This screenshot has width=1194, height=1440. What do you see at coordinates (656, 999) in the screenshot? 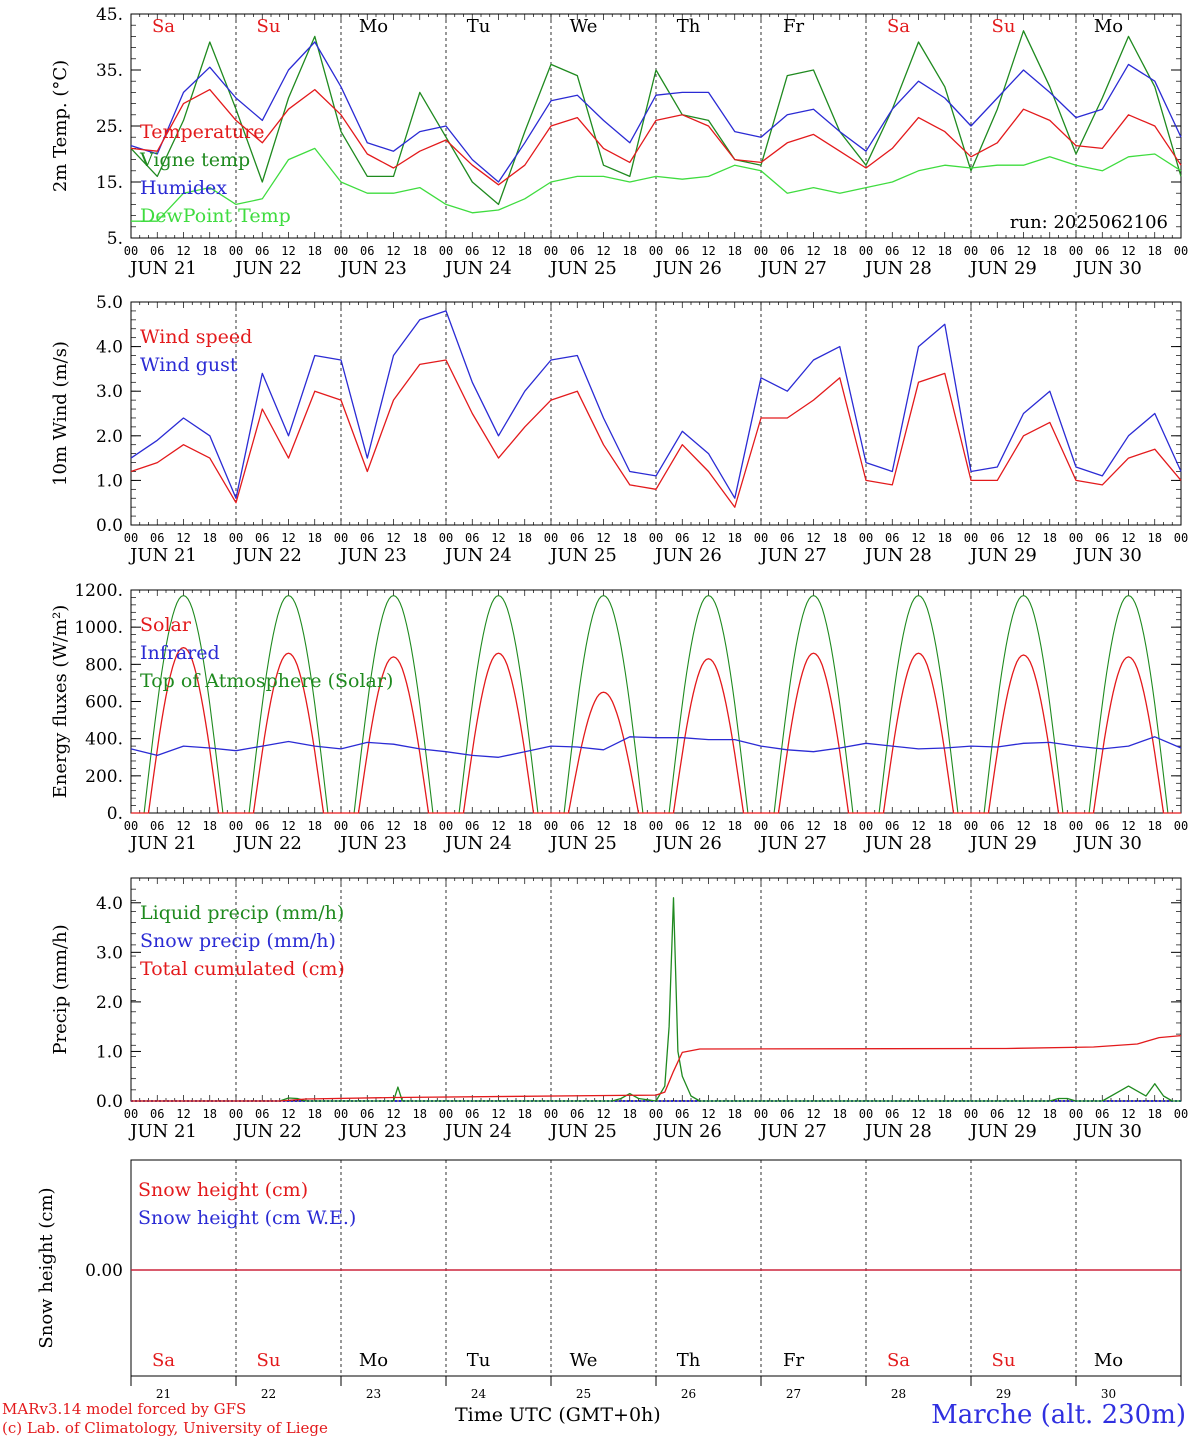
I see `series-line-liquid` at bounding box center [656, 999].